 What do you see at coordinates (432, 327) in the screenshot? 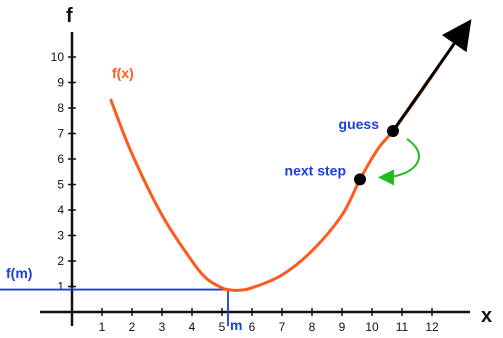
I see `x-tick-label: 12` at bounding box center [432, 327].